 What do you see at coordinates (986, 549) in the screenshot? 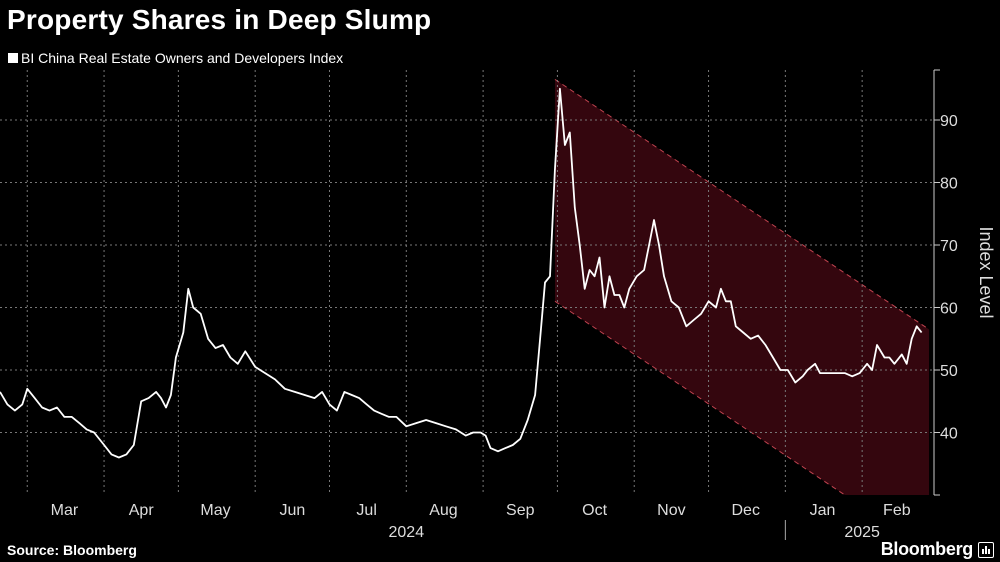
I see `bloomberg-terminal-icon` at bounding box center [986, 549].